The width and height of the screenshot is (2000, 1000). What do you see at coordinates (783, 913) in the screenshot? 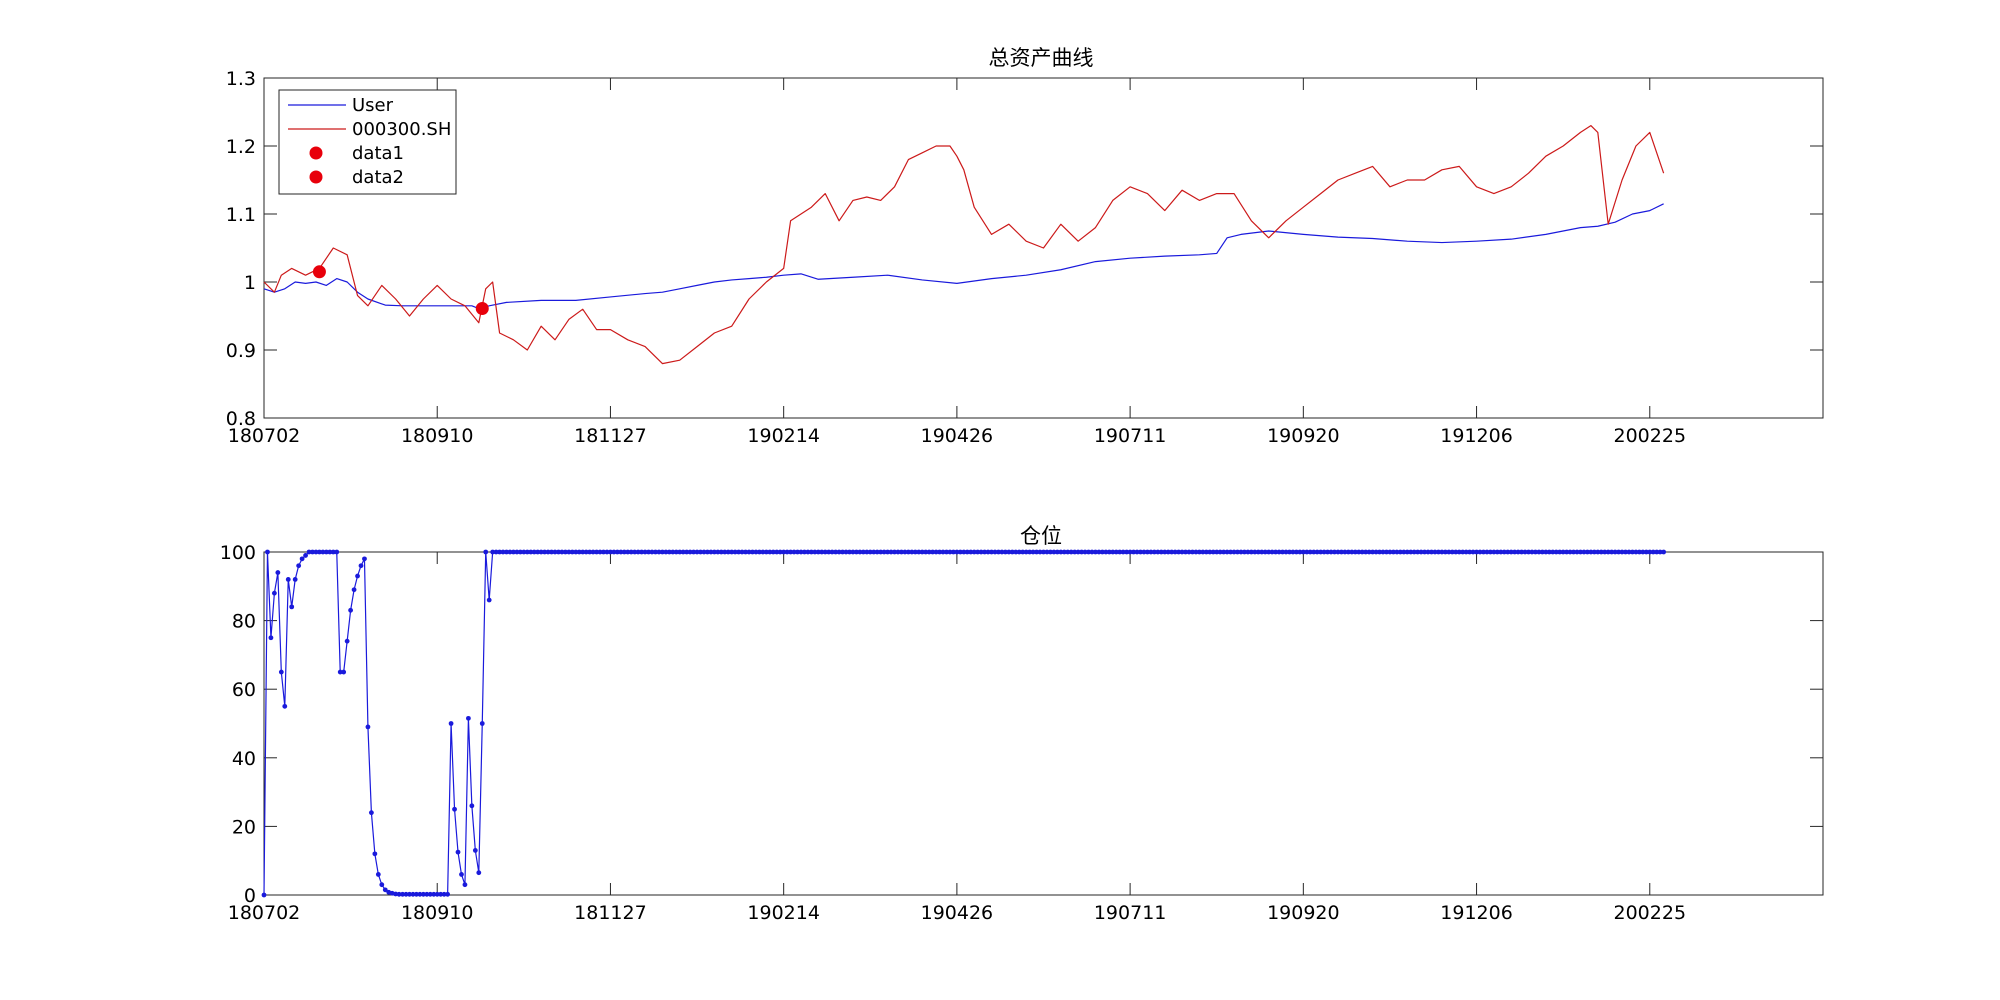
I see `position-x-tick-label: 190214` at bounding box center [783, 913].